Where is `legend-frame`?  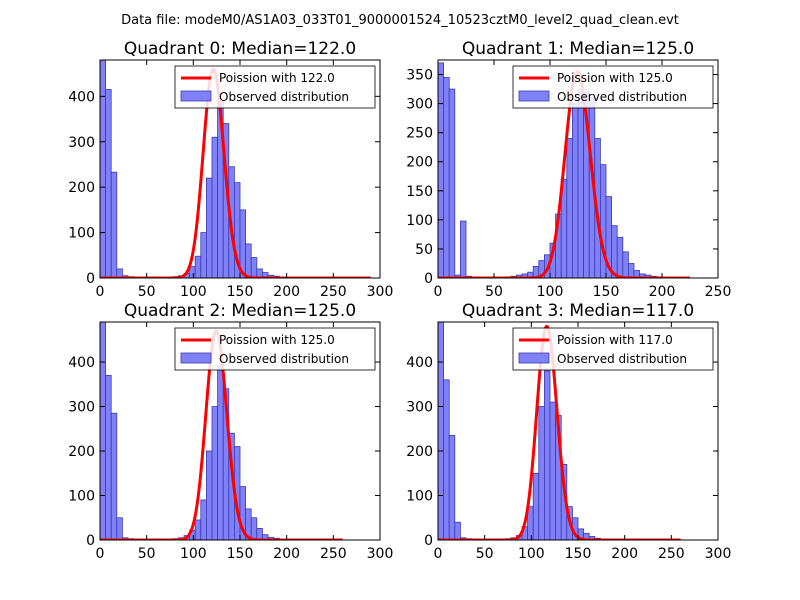 legend-frame is located at coordinates (613, 349).